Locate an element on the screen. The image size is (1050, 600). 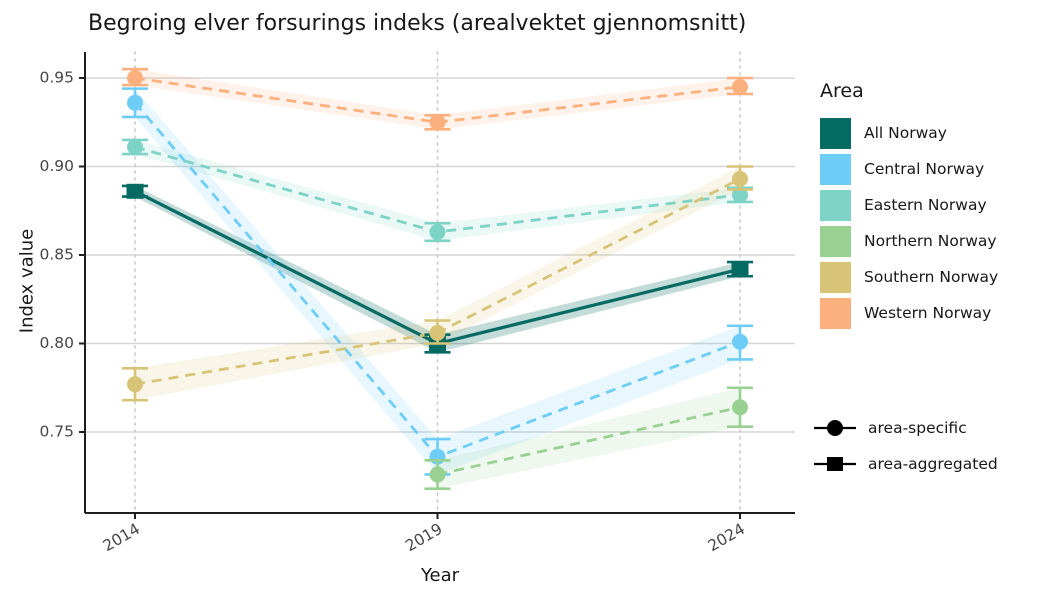
marker-type-legend: area-specific area-aggregated is located at coordinates (905, 446).